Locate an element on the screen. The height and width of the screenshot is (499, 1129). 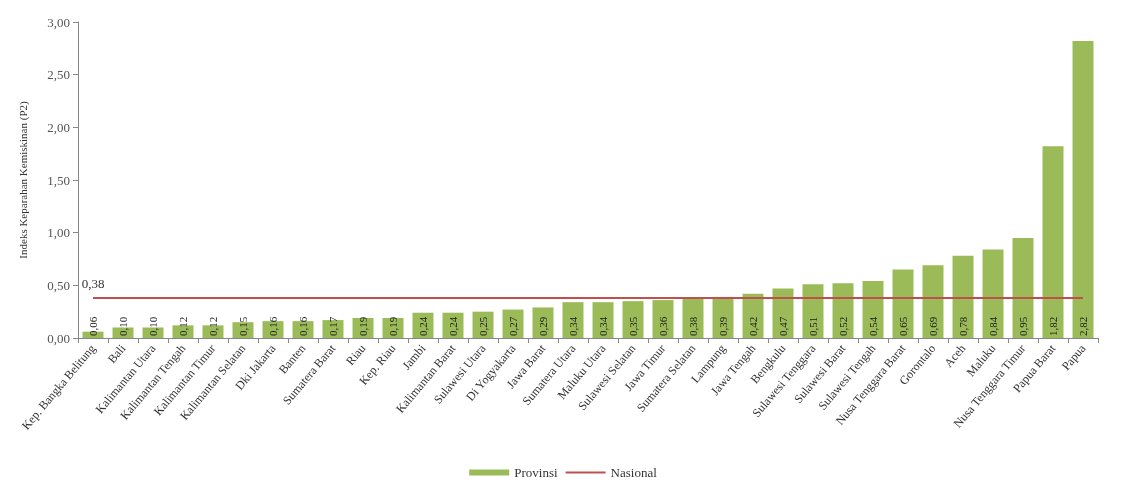
data-label: 0,06 is located at coordinates (93, 326).